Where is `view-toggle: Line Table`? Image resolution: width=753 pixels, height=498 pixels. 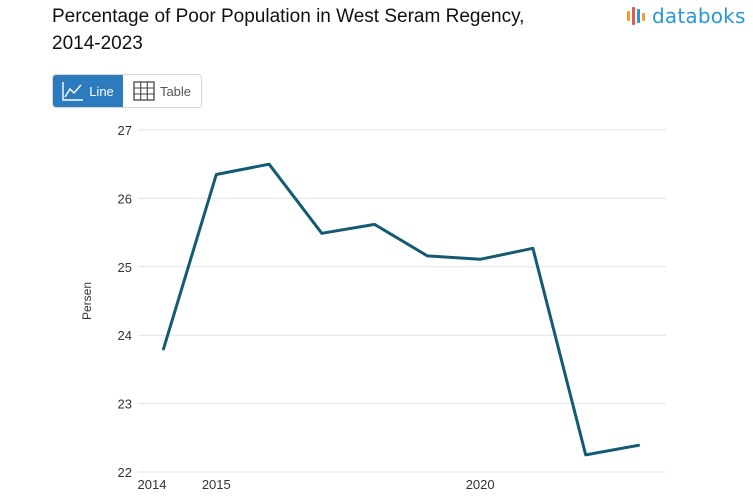
view-toggle: Line Table is located at coordinates (127, 91).